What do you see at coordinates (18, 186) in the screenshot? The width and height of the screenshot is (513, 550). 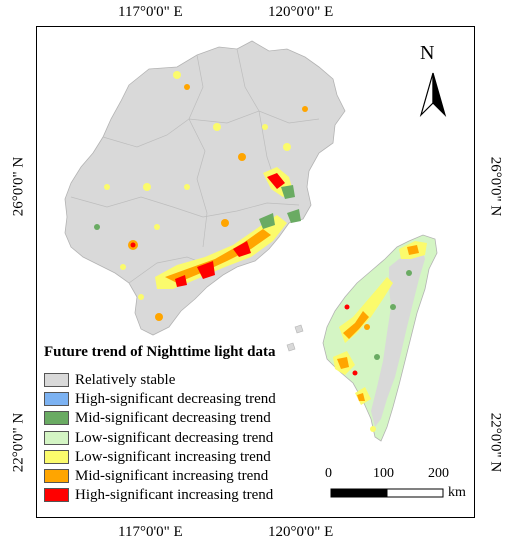 I see `coord-left-upper: 26°0'0" N` at bounding box center [18, 186].